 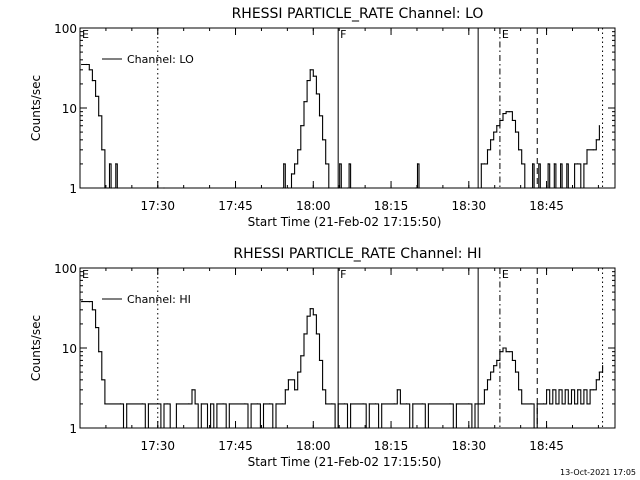 What do you see at coordinates (343, 274) in the screenshot?
I see `marker-label: F` at bounding box center [343, 274].